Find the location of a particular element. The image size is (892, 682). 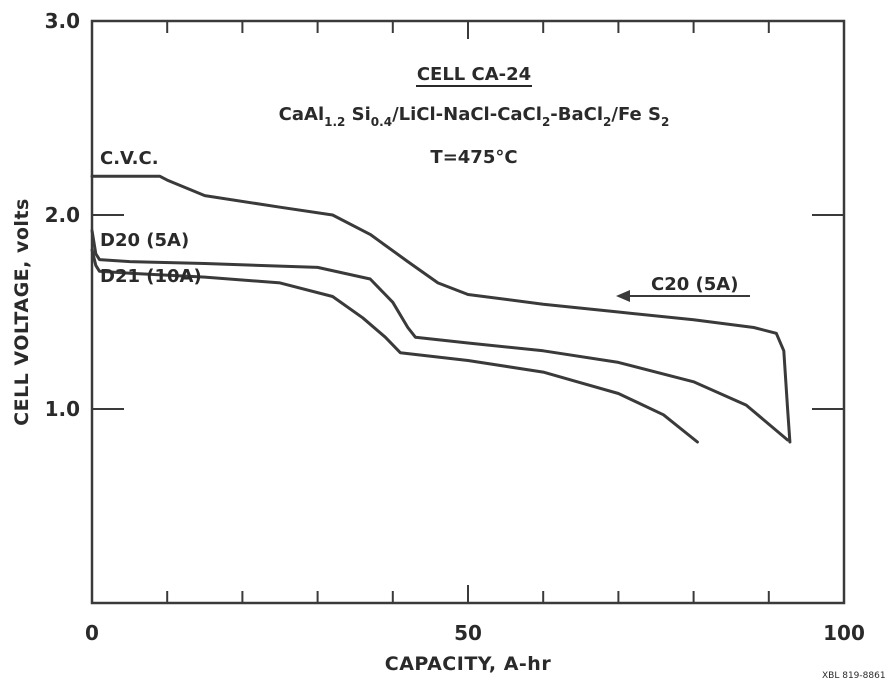

chart-title-temperature: T=475°C is located at coordinates (473, 157).